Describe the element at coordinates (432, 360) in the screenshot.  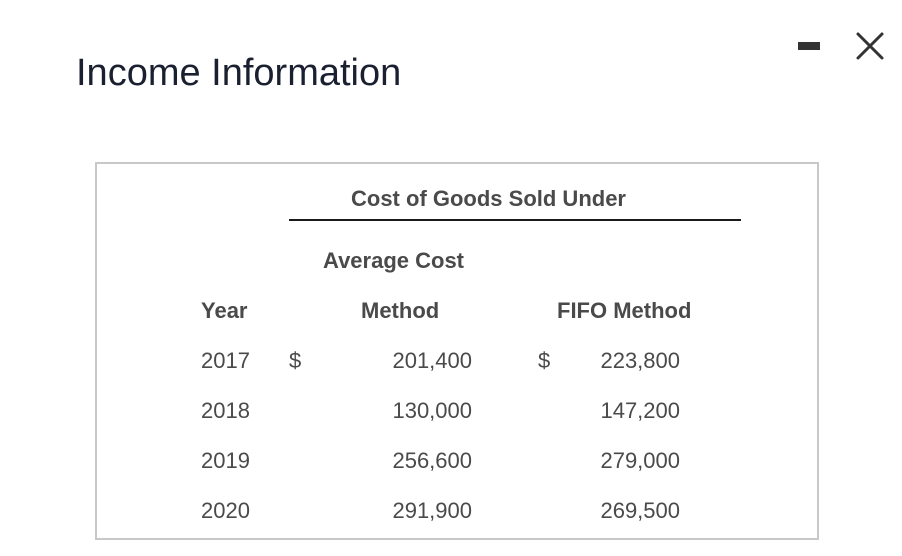
I see `table-row-avg-cost: 201,400` at that location.